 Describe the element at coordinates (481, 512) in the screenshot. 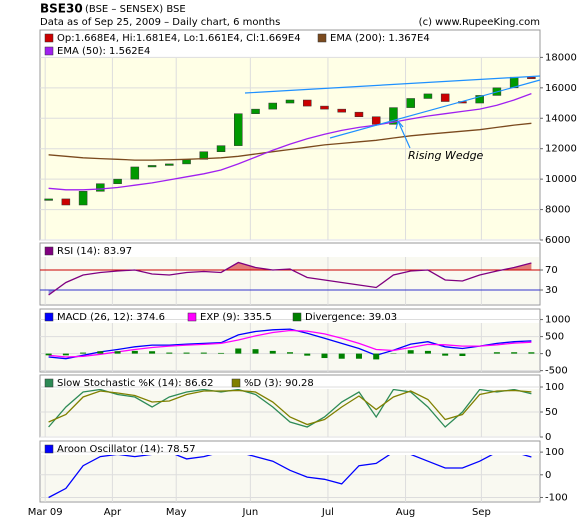

I see `x-tick-label: Sep` at that location.